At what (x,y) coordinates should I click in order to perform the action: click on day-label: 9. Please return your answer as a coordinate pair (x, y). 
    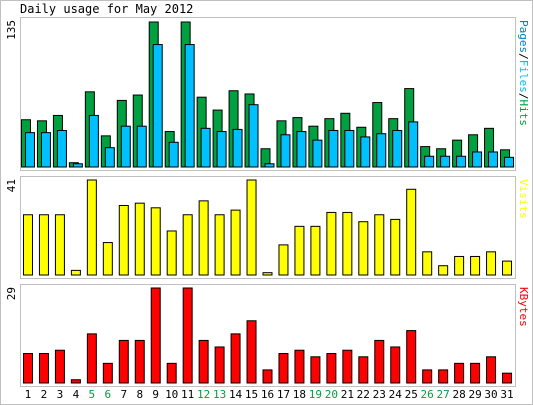
    Looking at the image, I should click on (155, 394).